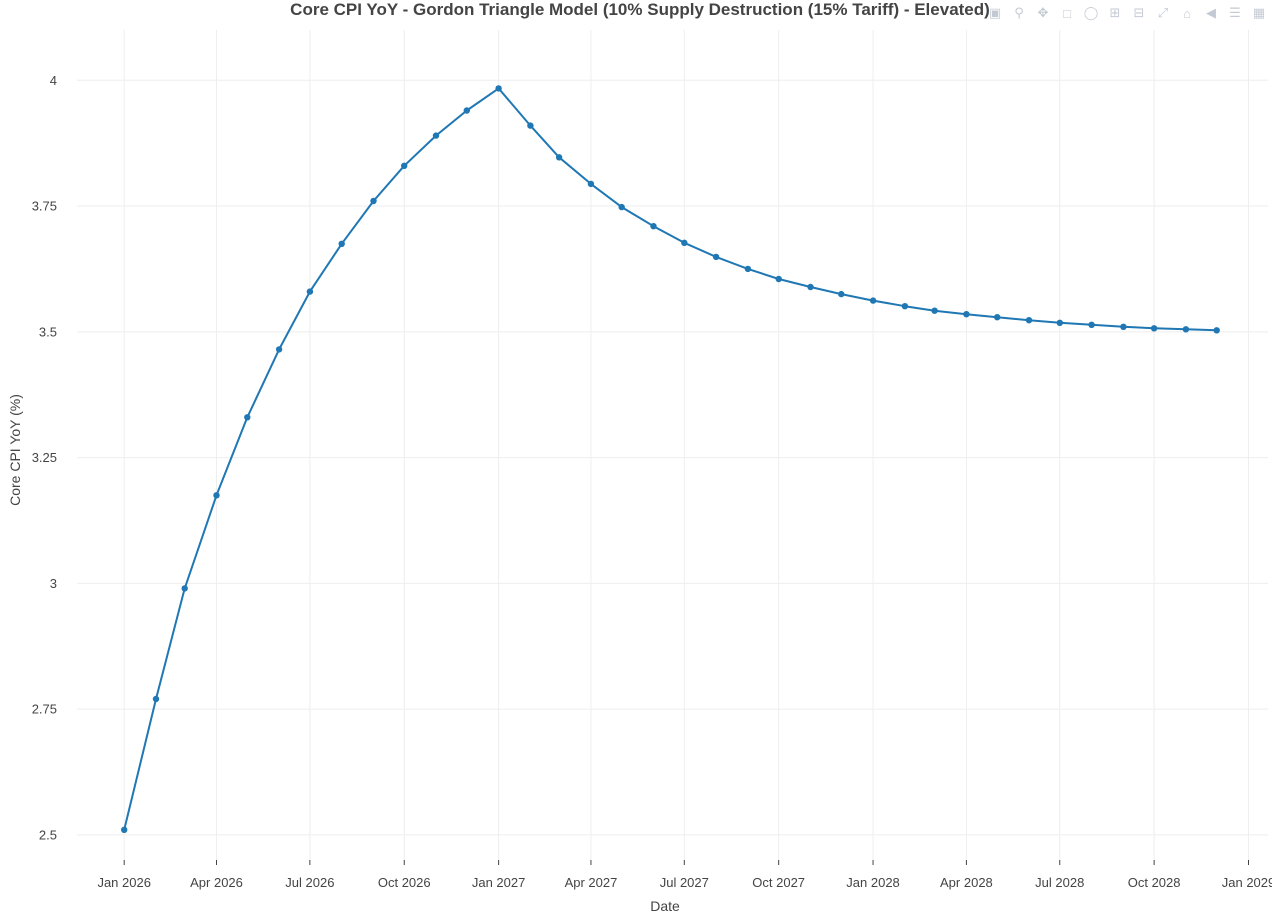 The width and height of the screenshot is (1272, 920). I want to click on lasso-icon: ◯, so click(1091, 12).